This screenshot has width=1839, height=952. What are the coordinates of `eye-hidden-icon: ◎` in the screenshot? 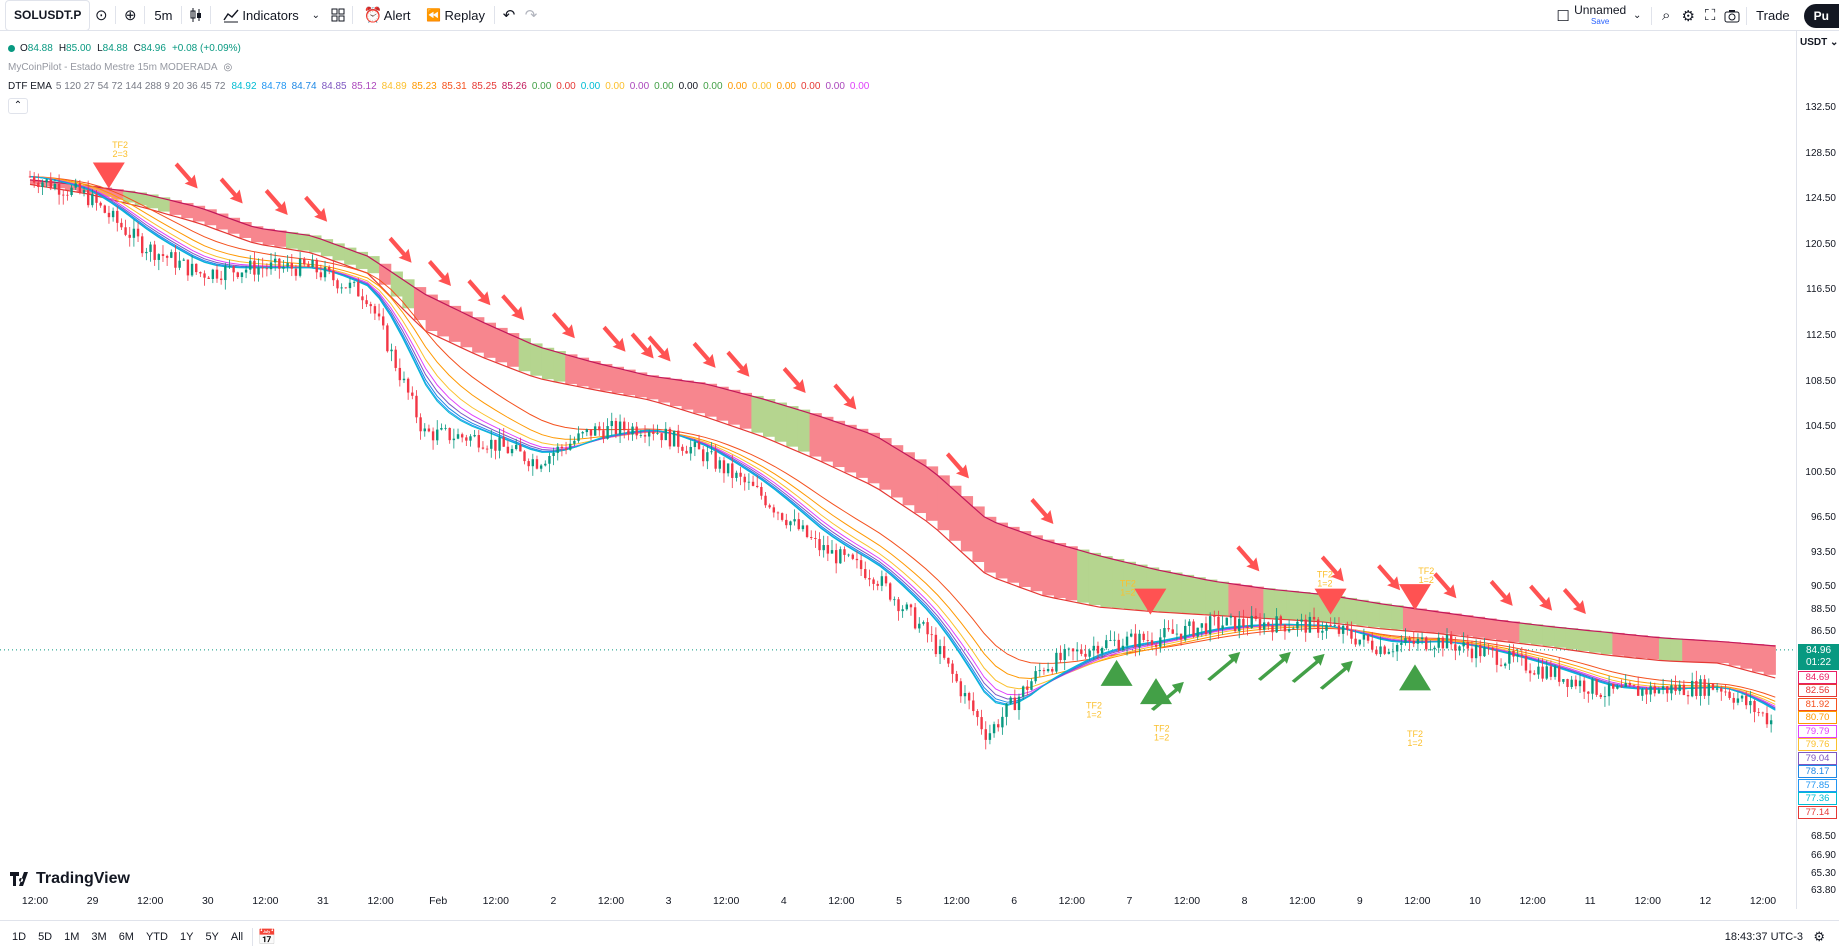 It's located at (228, 67).